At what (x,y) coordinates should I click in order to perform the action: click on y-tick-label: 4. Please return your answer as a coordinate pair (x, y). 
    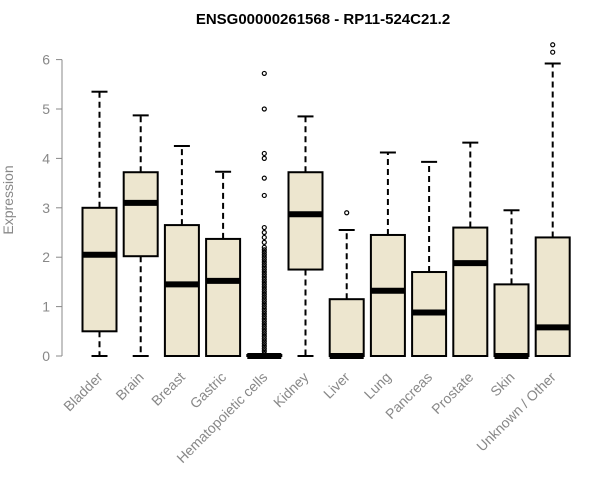
    Looking at the image, I should click on (46, 158).